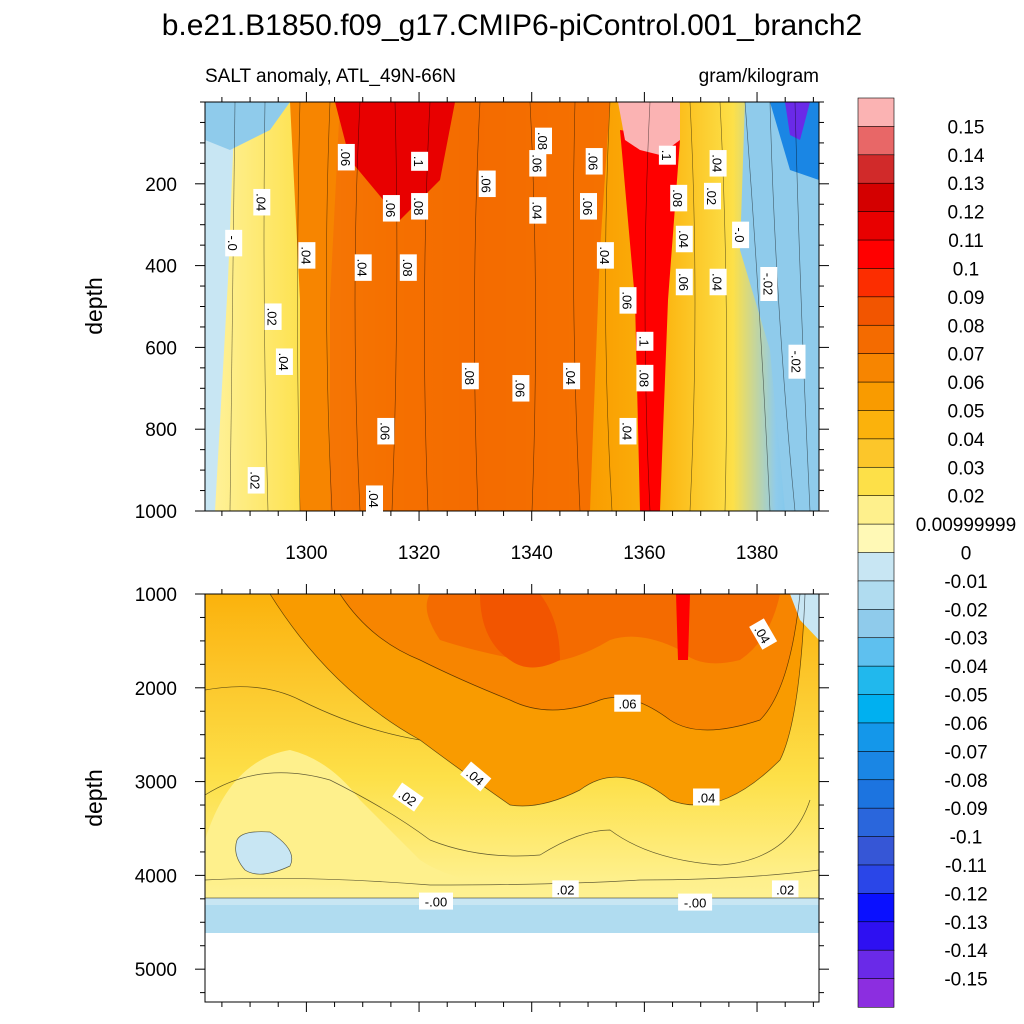 Image resolution: width=1024 pixels, height=1024 pixels. What do you see at coordinates (966, 468) in the screenshot?
I see `colorbar-label: 0.03` at bounding box center [966, 468].